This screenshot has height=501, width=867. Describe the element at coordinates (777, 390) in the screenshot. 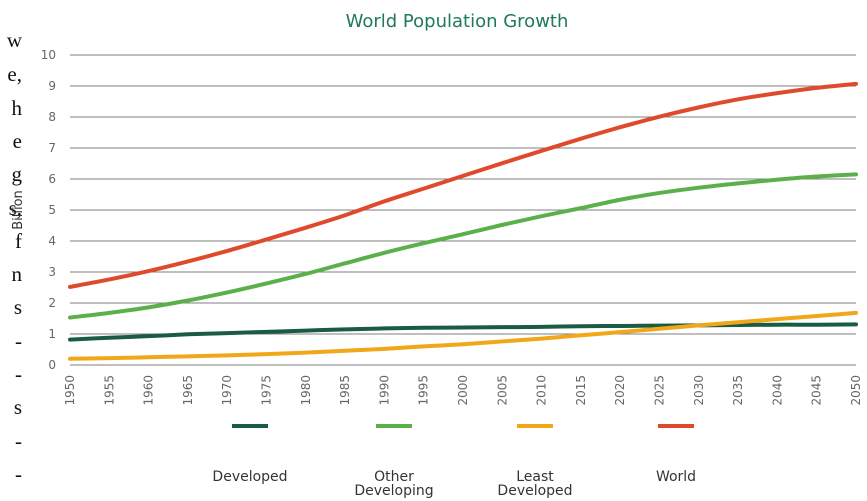

I see `x-tick-label: 2040` at that location.